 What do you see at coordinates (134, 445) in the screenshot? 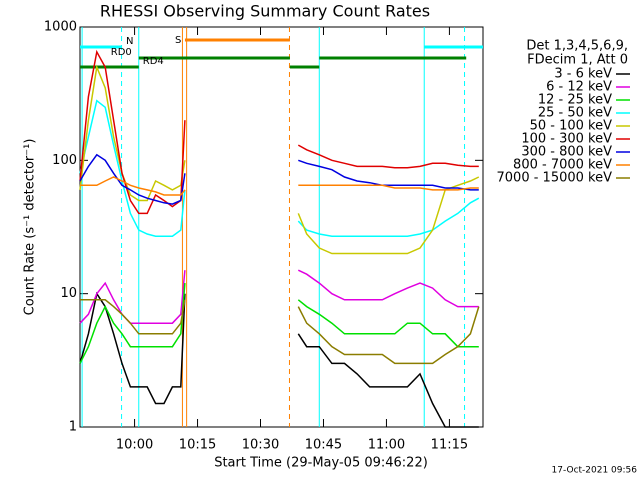
I see `x-tick-label: 10:00` at bounding box center [134, 445].